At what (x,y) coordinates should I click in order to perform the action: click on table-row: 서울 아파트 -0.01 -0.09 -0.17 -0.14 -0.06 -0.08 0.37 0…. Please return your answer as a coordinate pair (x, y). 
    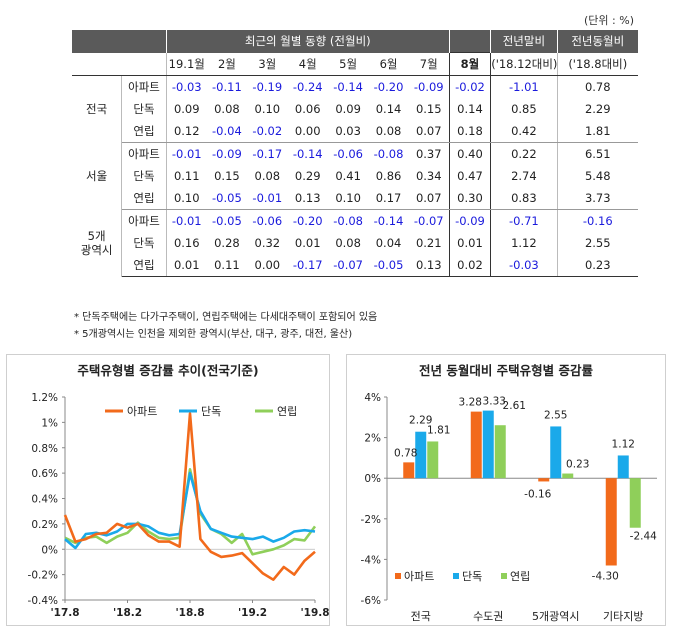
    Looking at the image, I should click on (355, 176).